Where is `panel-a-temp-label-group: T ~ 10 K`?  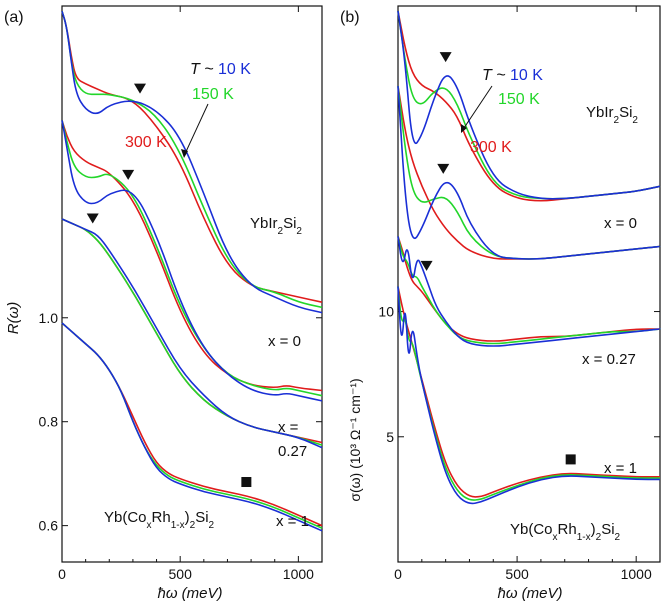
panel-a-temp-label-group: T ~ 10 K is located at coordinates (220, 69).